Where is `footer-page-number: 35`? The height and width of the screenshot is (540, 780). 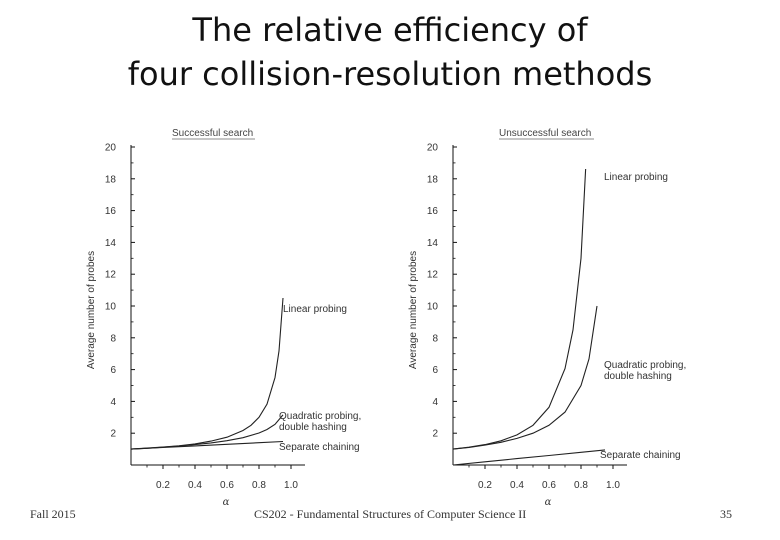
footer-page-number: 35 is located at coordinates (726, 514).